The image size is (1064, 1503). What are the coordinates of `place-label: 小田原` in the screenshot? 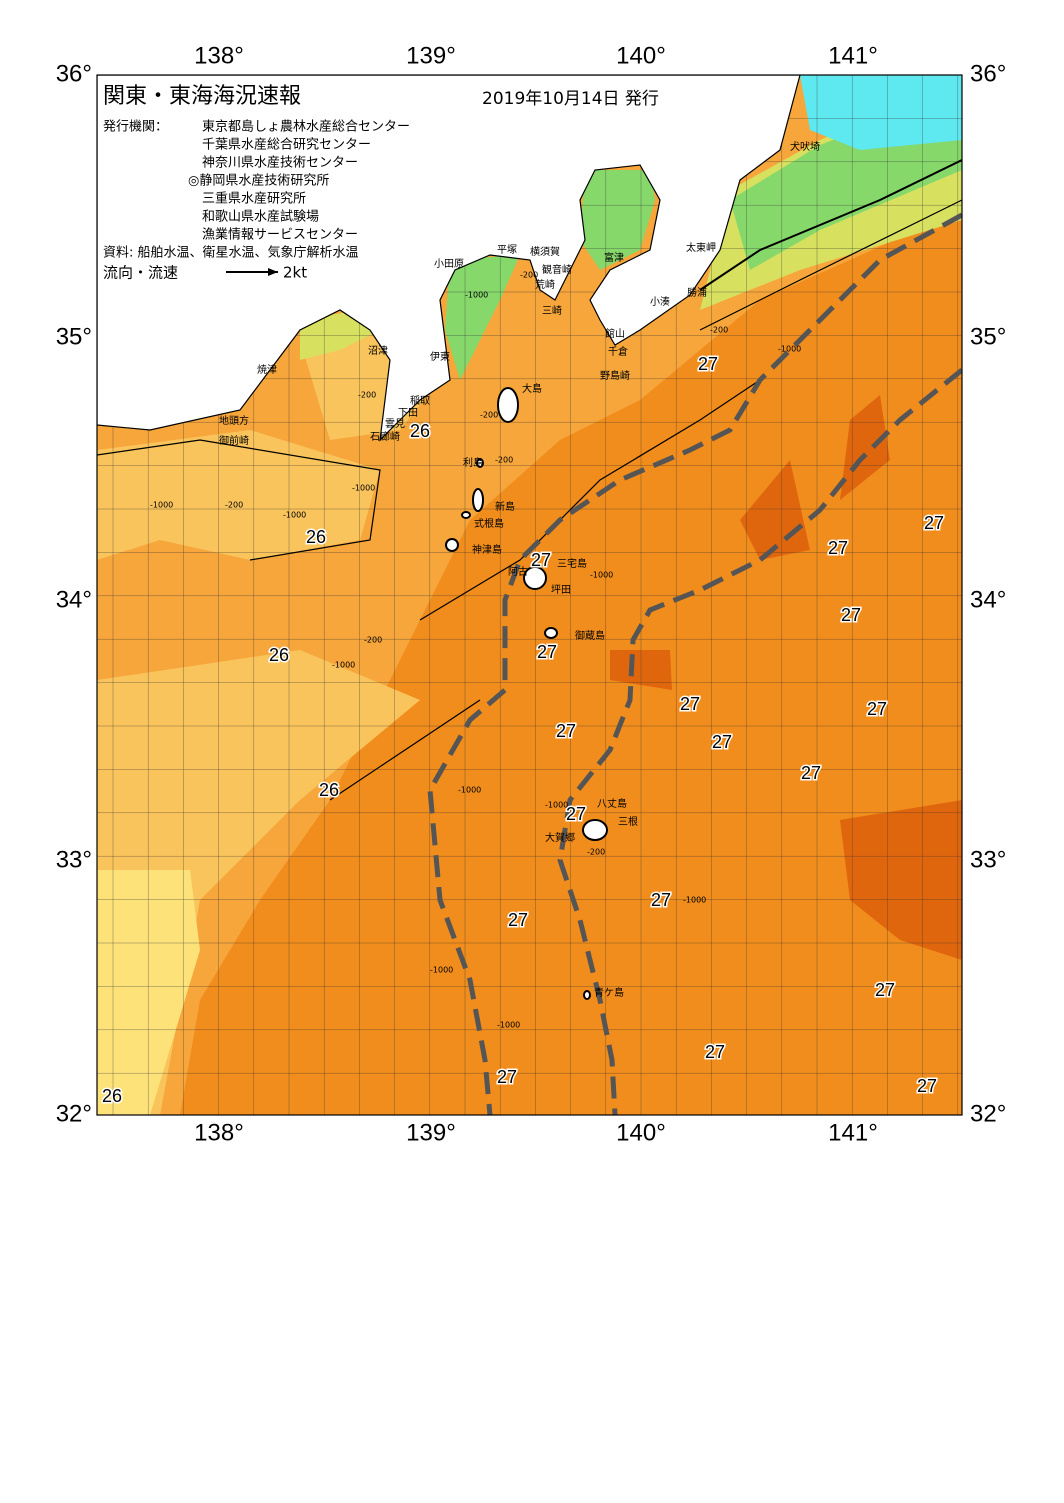 It's located at (449, 264).